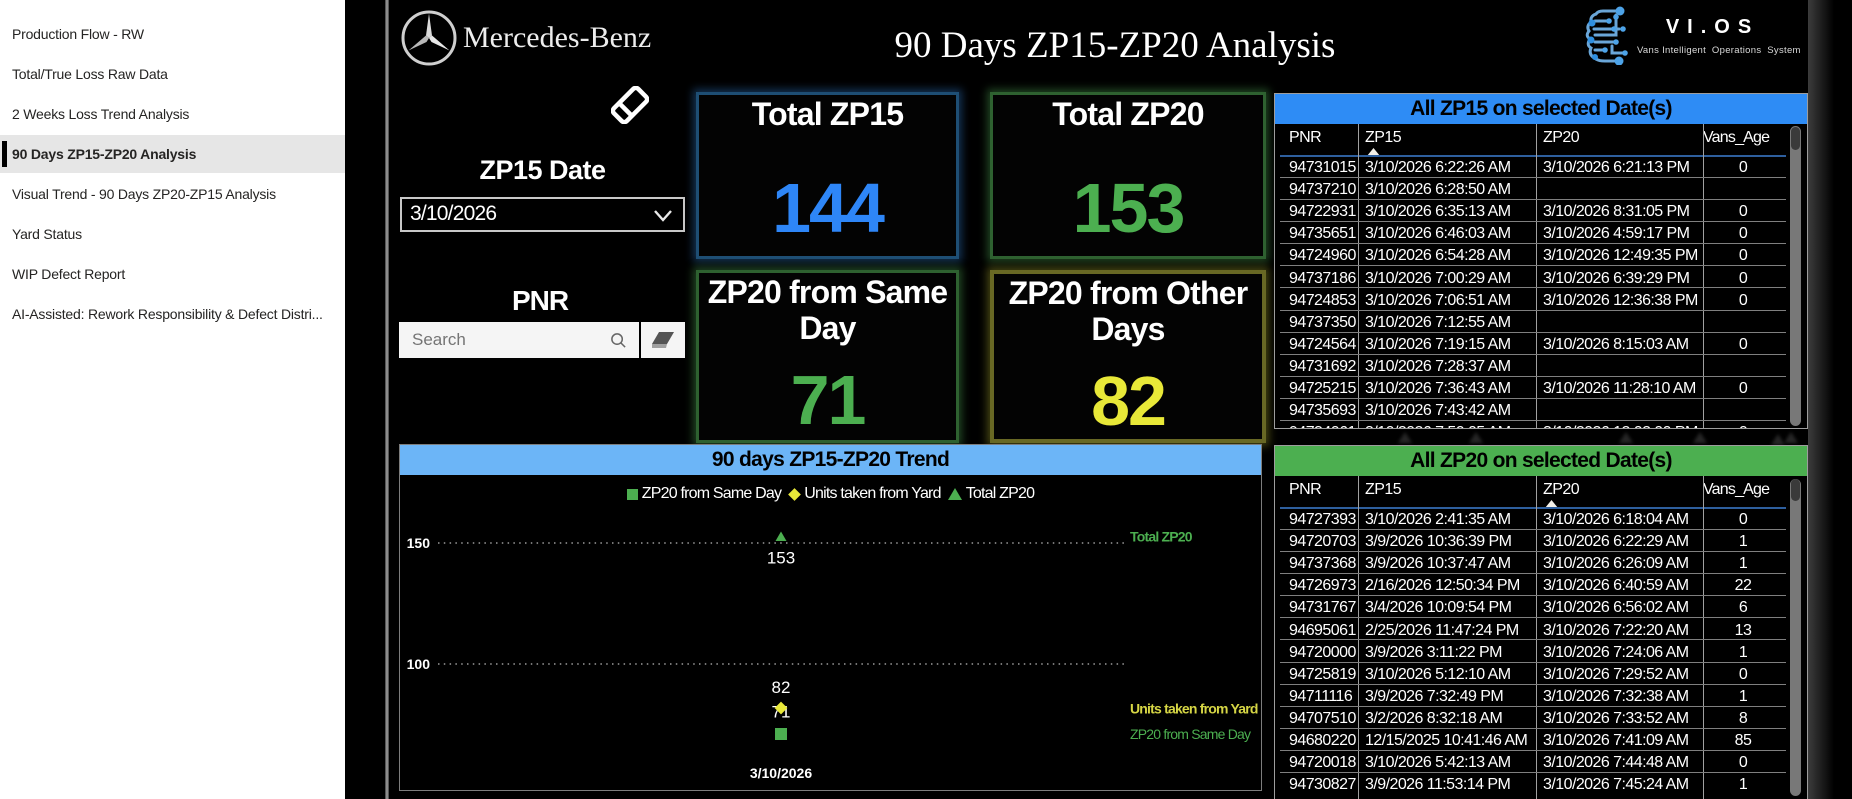  What do you see at coordinates (419, 543) in the screenshot?
I see `svg-text: 150` at bounding box center [419, 543].